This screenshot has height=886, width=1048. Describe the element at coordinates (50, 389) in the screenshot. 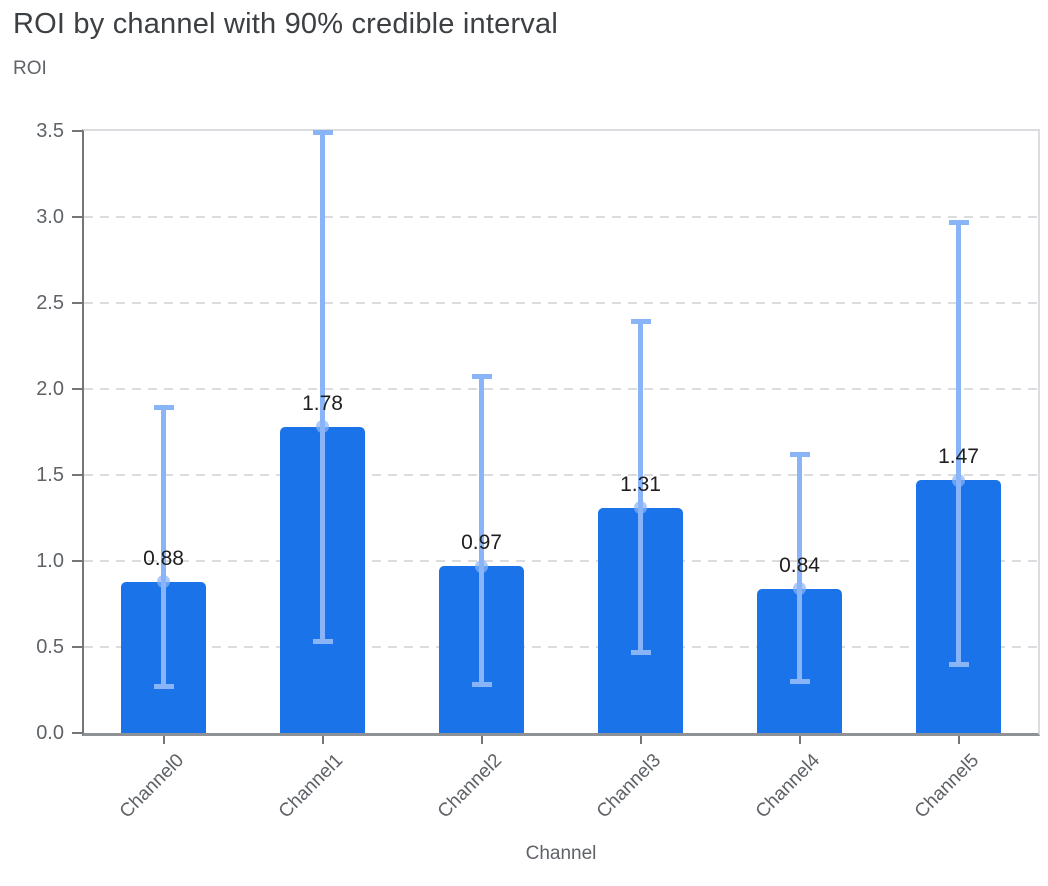

I see `y-tick-label: 2.0` at that location.